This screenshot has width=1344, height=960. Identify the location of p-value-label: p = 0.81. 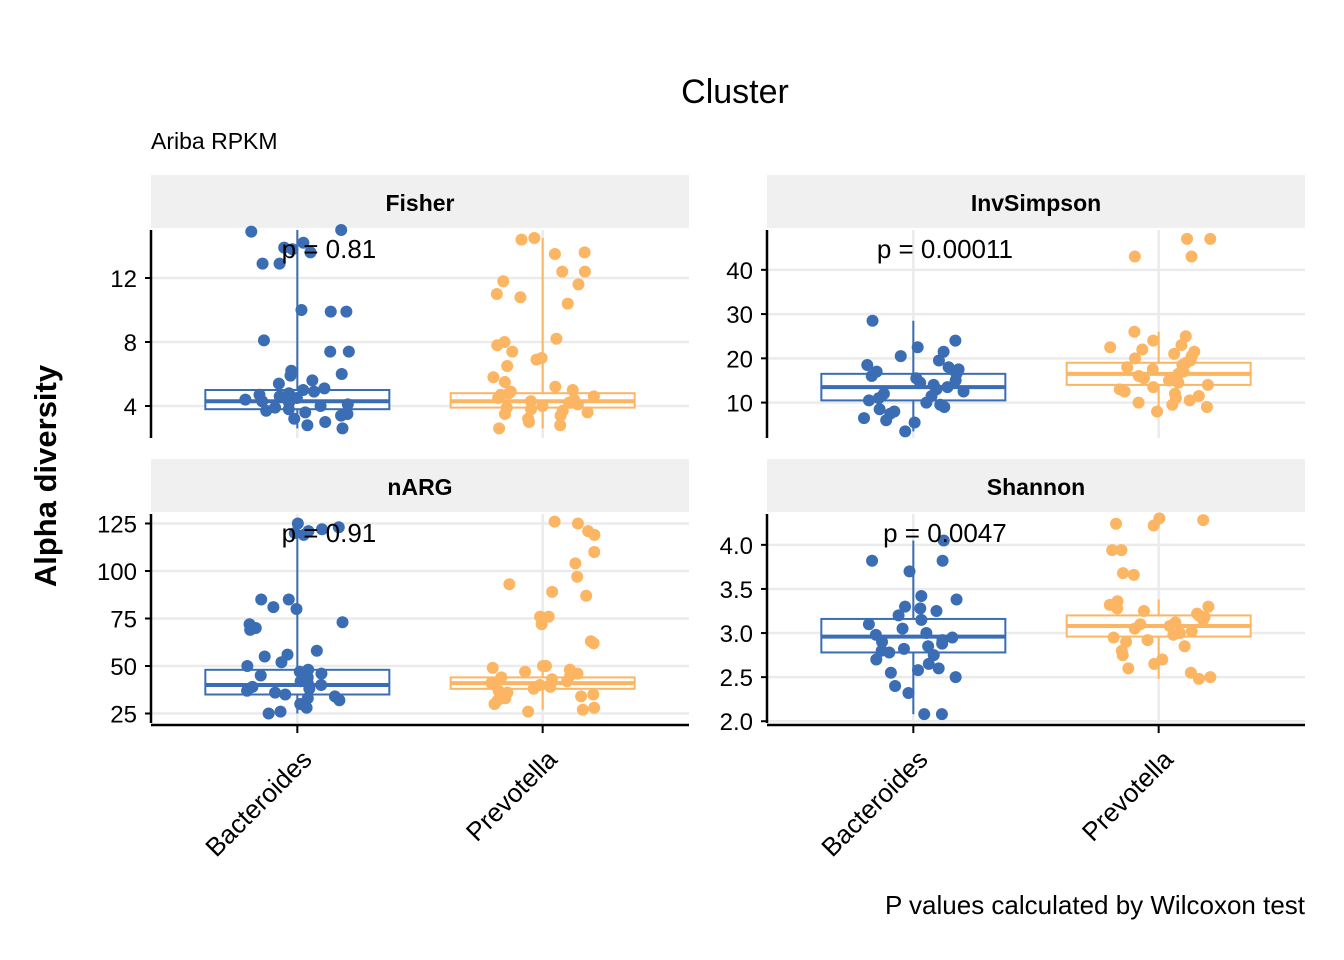
(329, 249).